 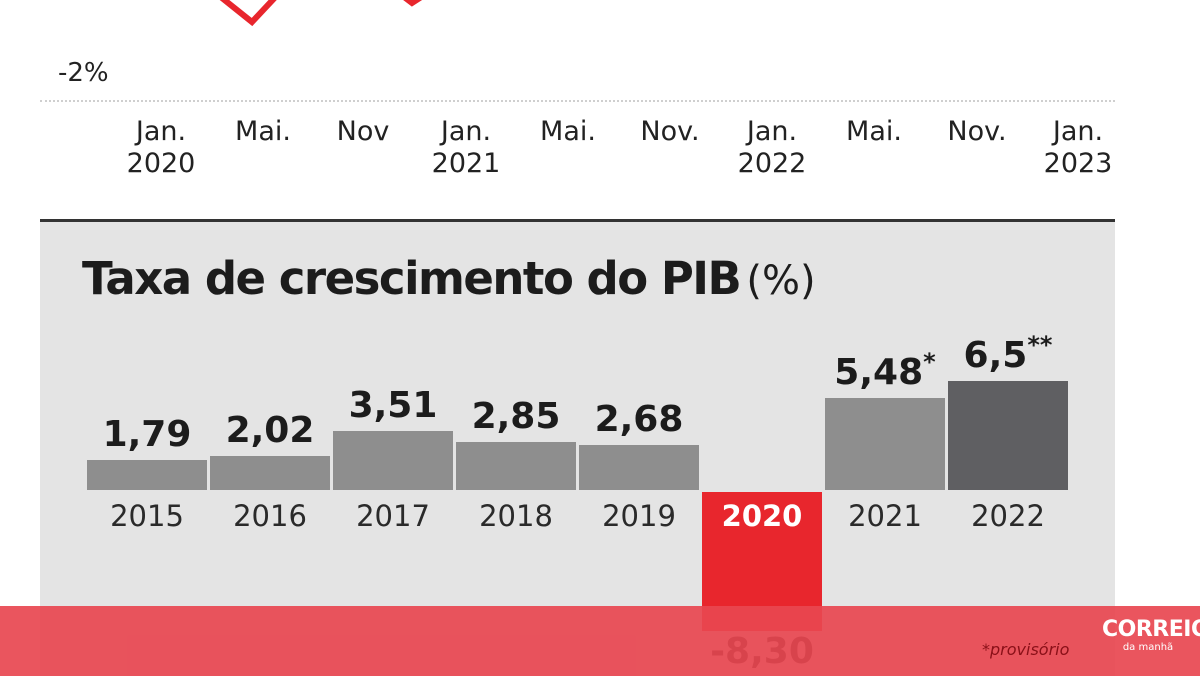 I want to click on bar-value-label: 6,5**, so click(x=1008, y=353).